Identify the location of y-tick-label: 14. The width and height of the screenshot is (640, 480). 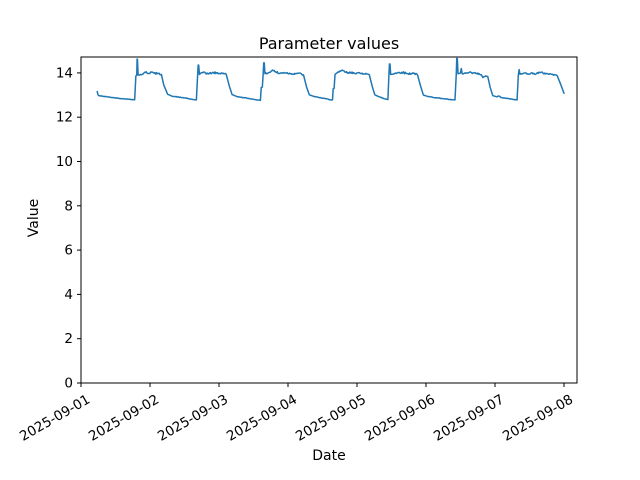
(64, 73).